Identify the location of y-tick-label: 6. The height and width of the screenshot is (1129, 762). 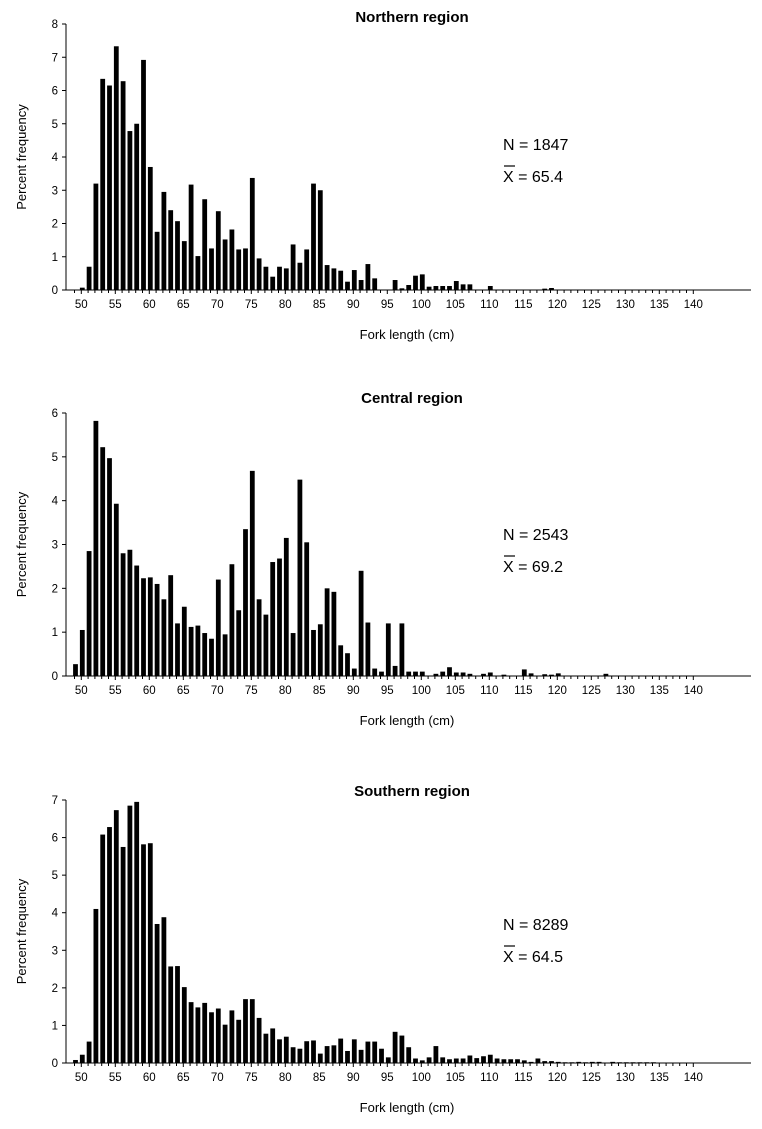
(55, 839).